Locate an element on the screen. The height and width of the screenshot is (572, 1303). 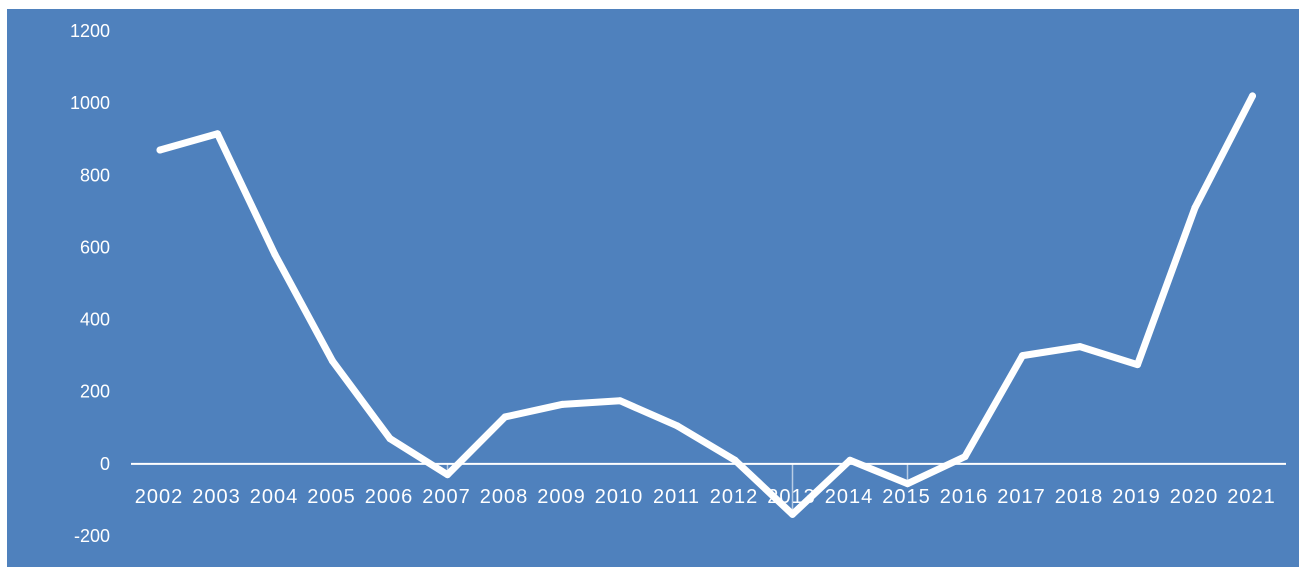
x-tick-label: 2009 is located at coordinates (561, 497).